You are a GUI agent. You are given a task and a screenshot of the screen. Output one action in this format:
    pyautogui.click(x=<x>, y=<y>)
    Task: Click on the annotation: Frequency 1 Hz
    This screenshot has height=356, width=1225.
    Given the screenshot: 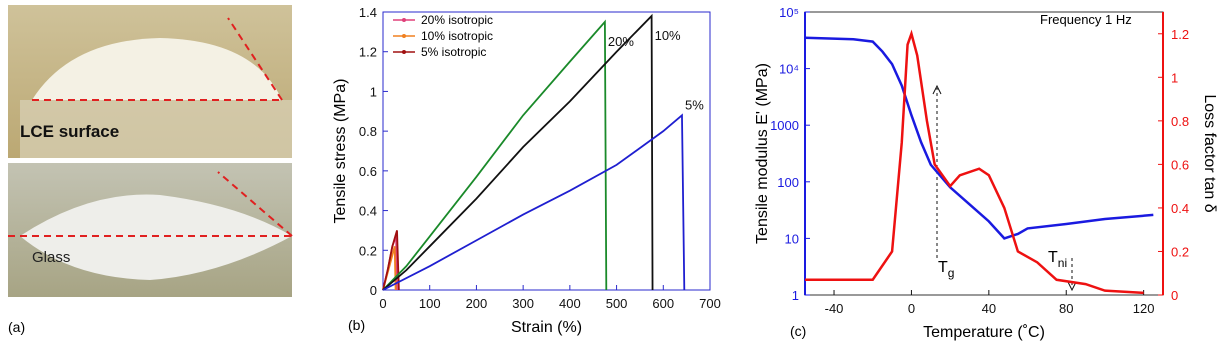 What is the action you would take?
    pyautogui.click(x=1086, y=19)
    